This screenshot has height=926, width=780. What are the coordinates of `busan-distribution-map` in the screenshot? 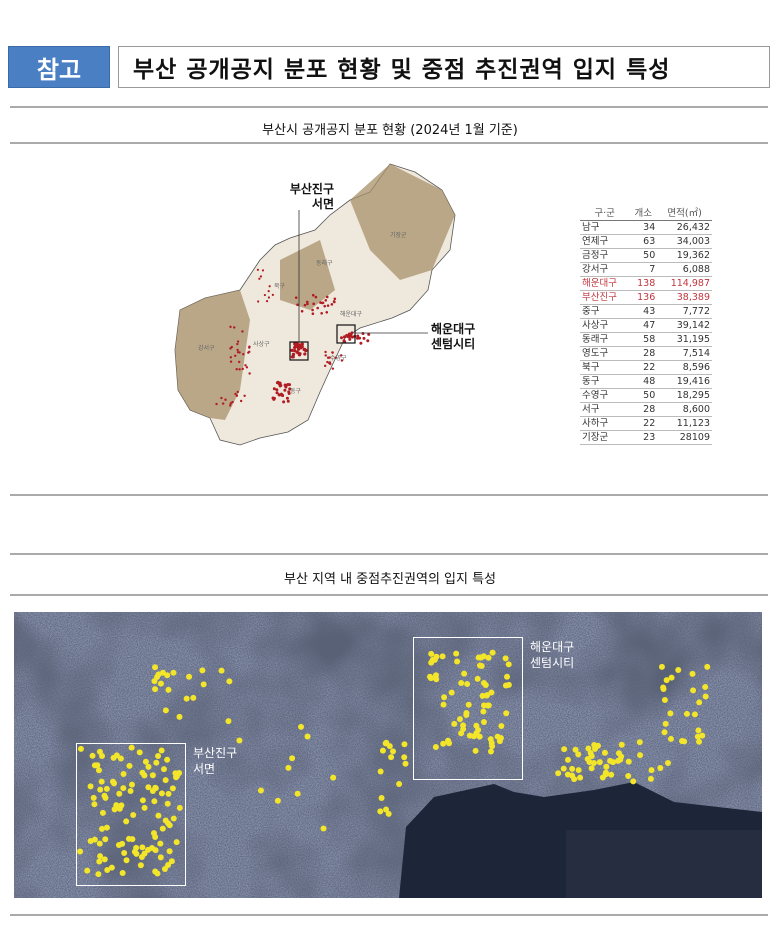 It's located at (315, 304).